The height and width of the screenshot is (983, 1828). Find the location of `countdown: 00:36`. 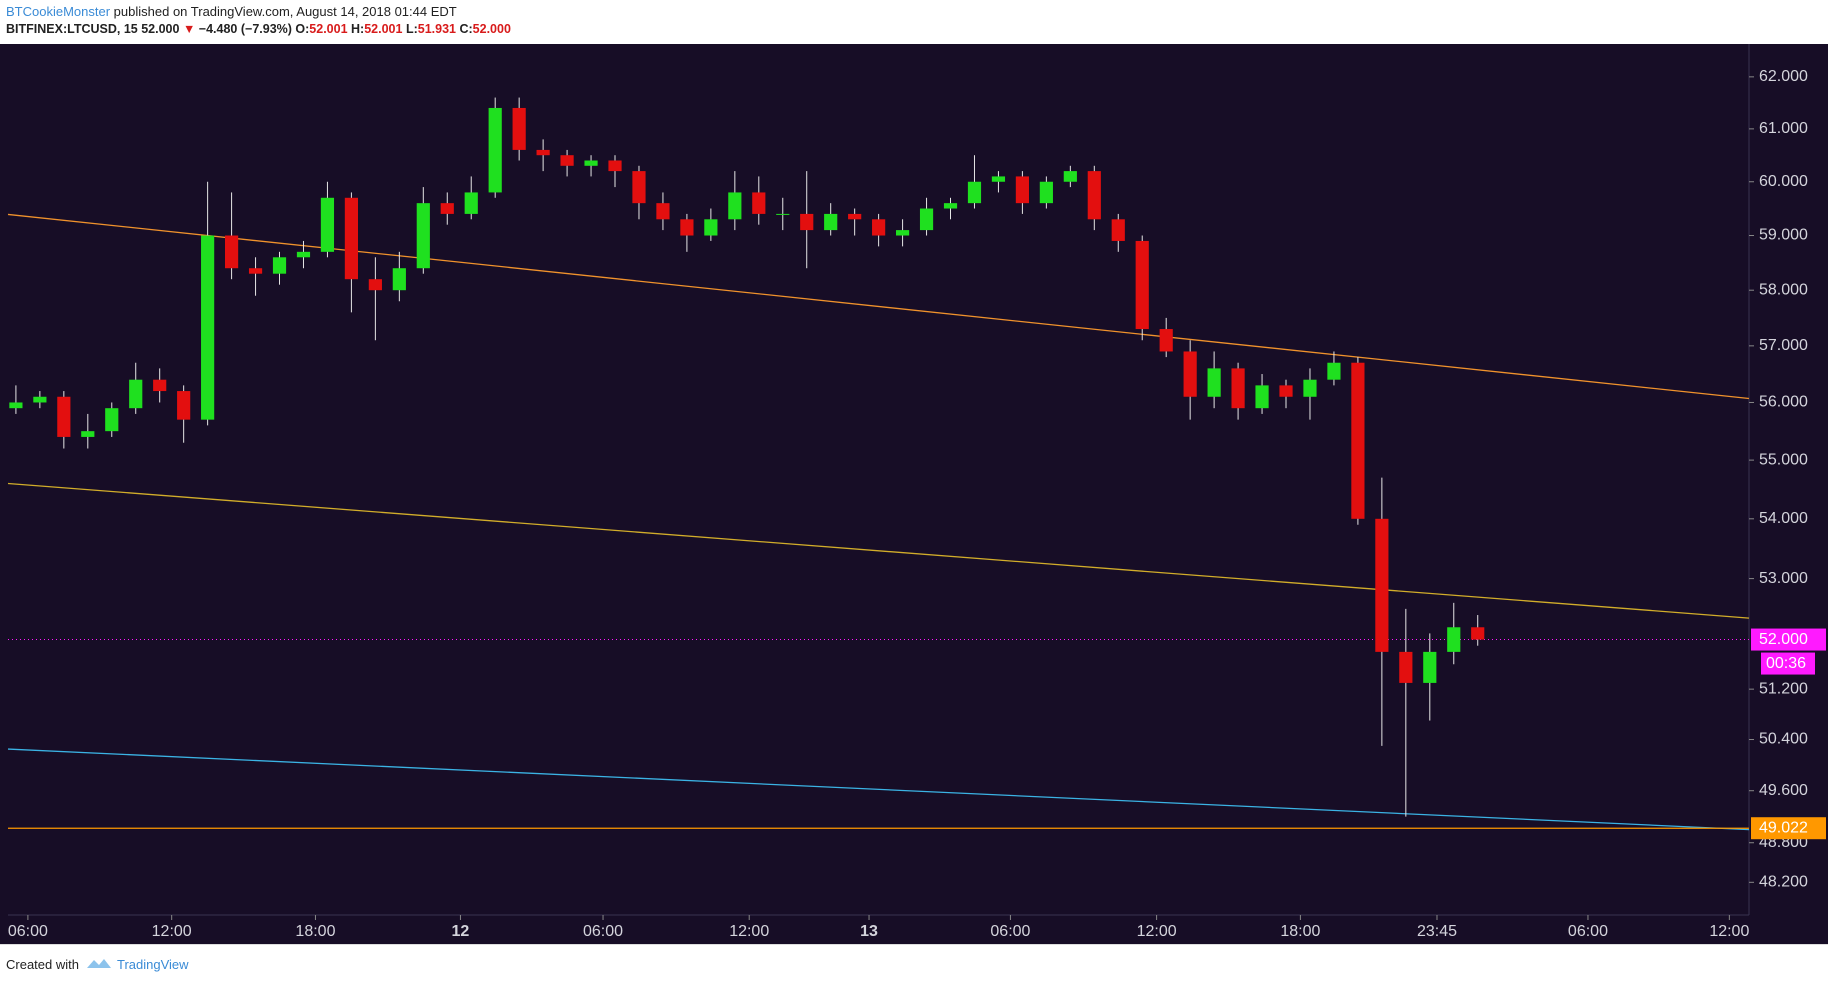

countdown: 00:36 is located at coordinates (1786, 663).